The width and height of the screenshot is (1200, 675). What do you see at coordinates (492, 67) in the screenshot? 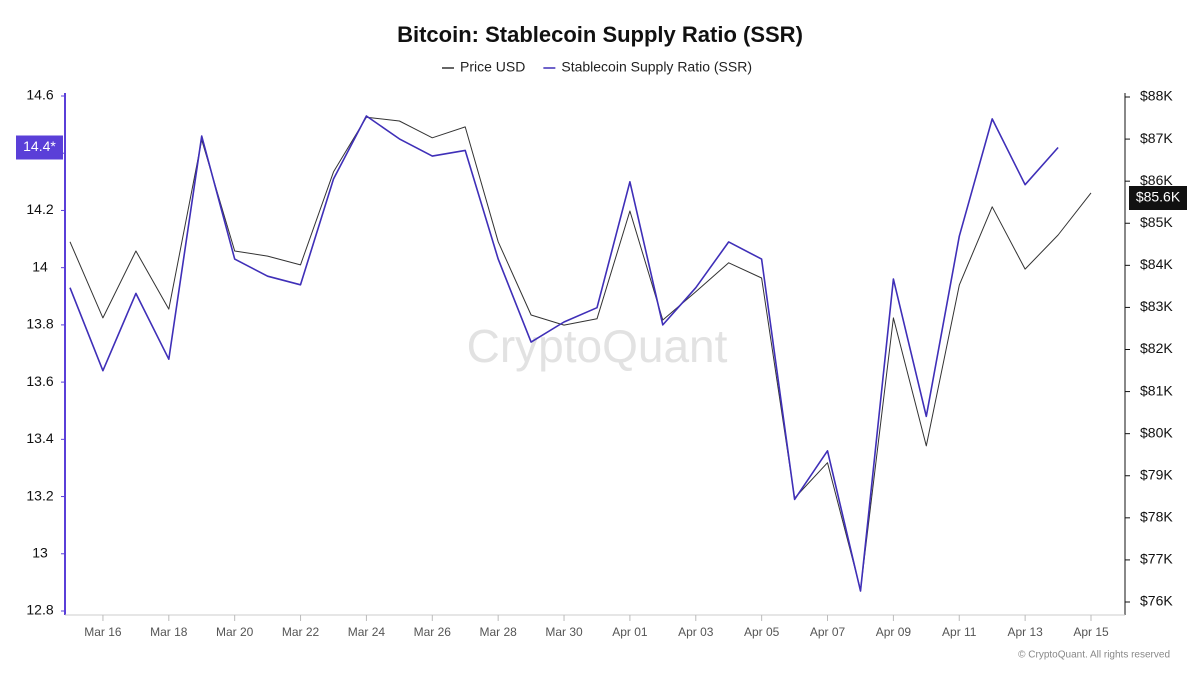
I see `legend-label: Price USD` at bounding box center [492, 67].